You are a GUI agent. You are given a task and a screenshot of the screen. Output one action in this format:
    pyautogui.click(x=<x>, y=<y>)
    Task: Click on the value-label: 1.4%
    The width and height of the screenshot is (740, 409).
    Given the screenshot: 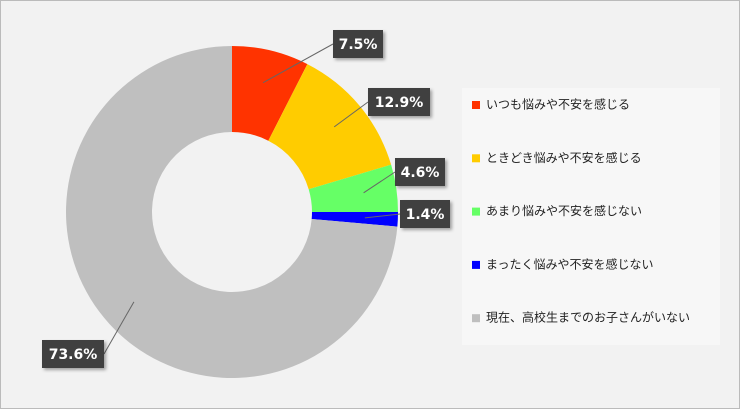 What is the action you would take?
    pyautogui.click(x=425, y=215)
    